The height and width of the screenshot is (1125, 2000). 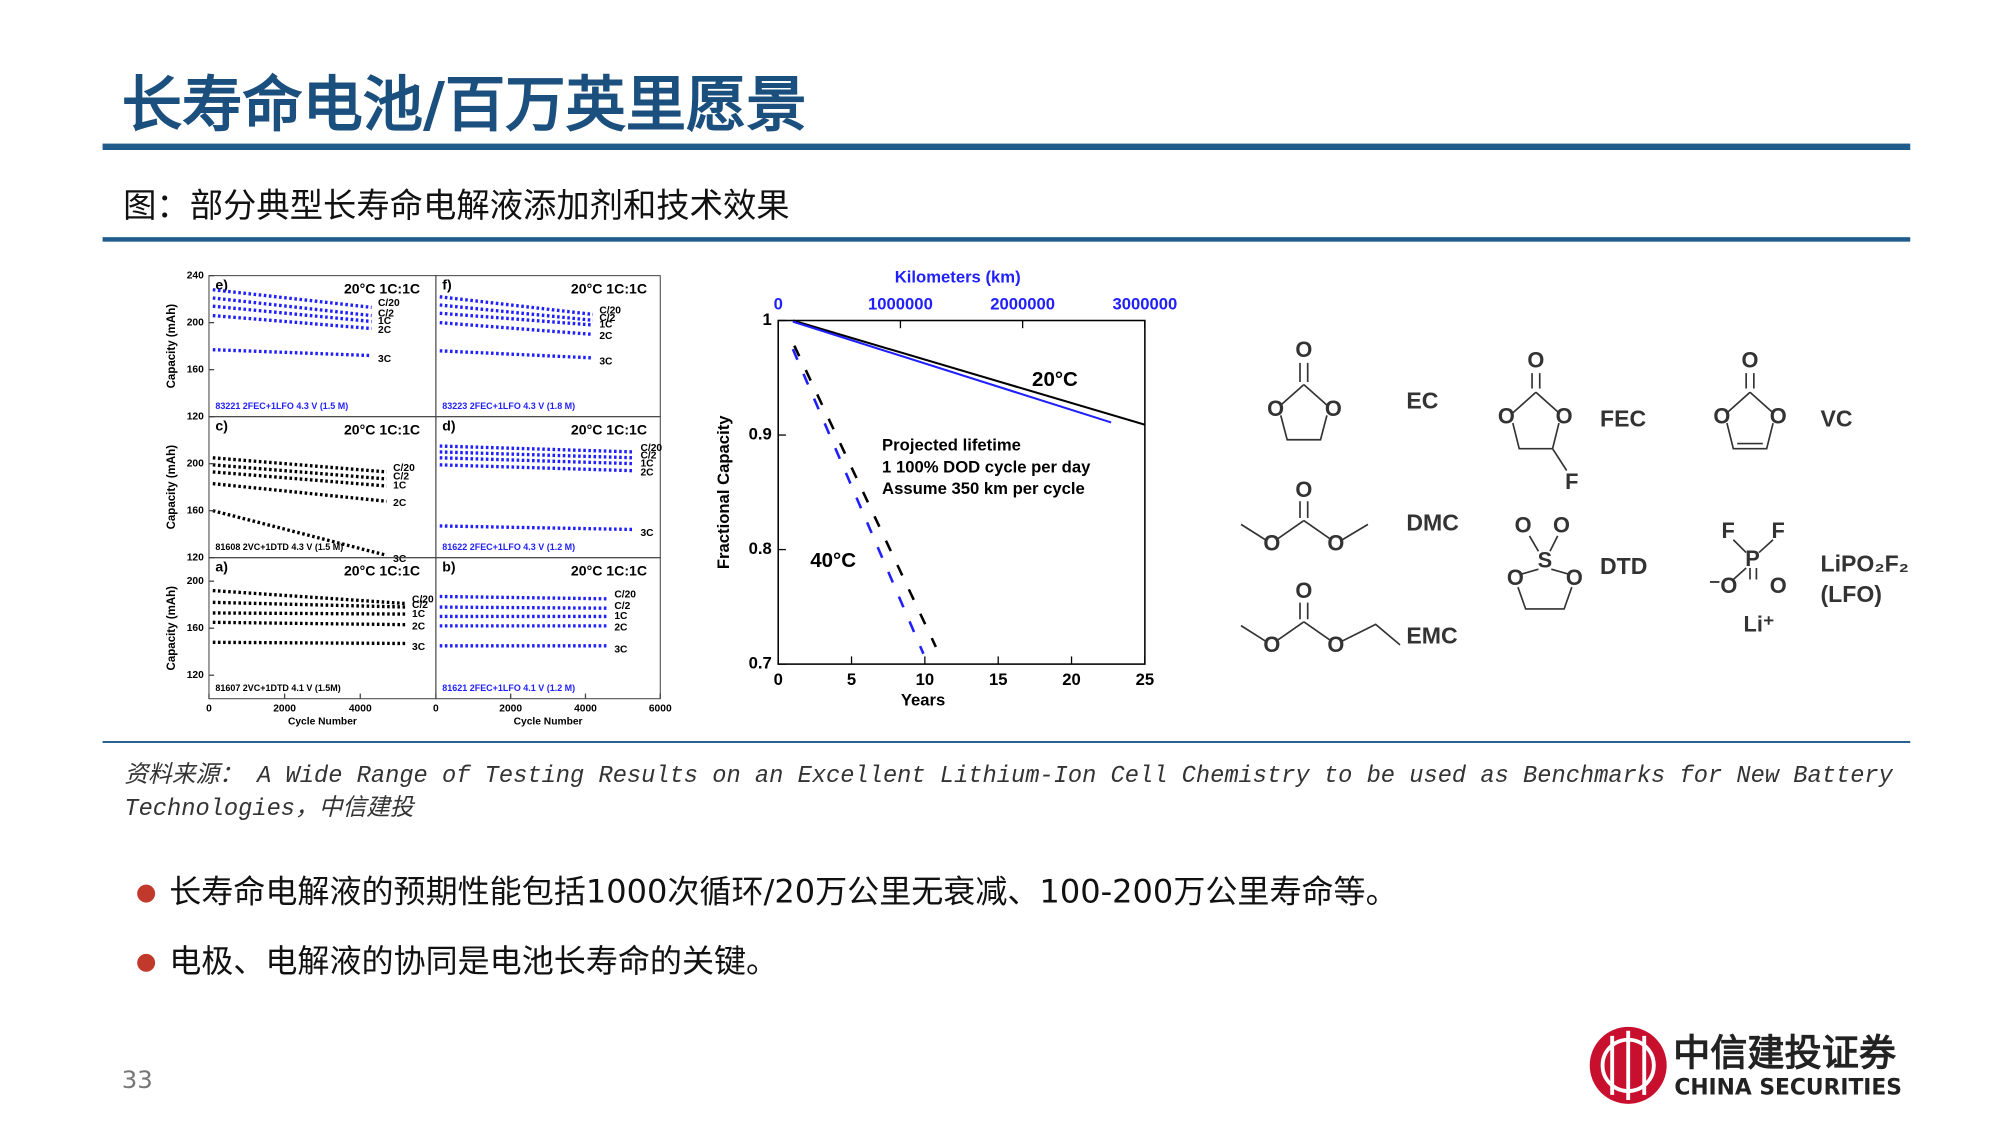 What do you see at coordinates (1055, 379) in the screenshot?
I see `annotation: 20°C` at bounding box center [1055, 379].